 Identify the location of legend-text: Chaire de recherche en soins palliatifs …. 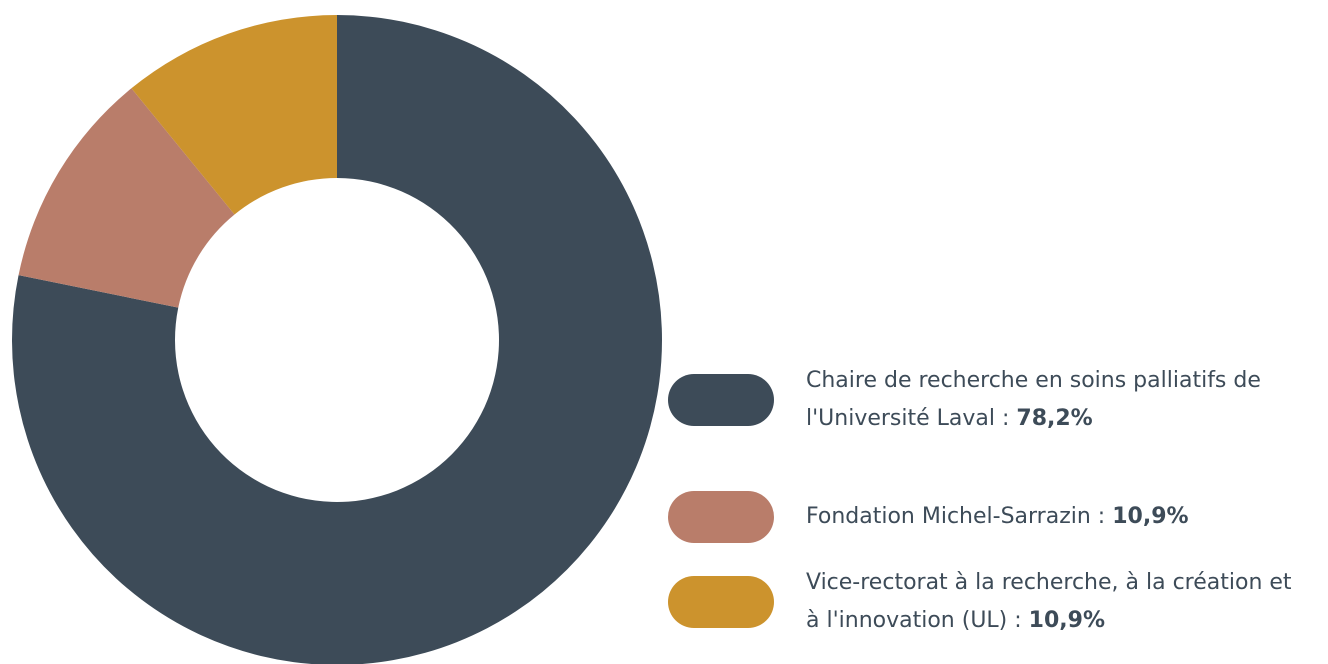
(1056, 400).